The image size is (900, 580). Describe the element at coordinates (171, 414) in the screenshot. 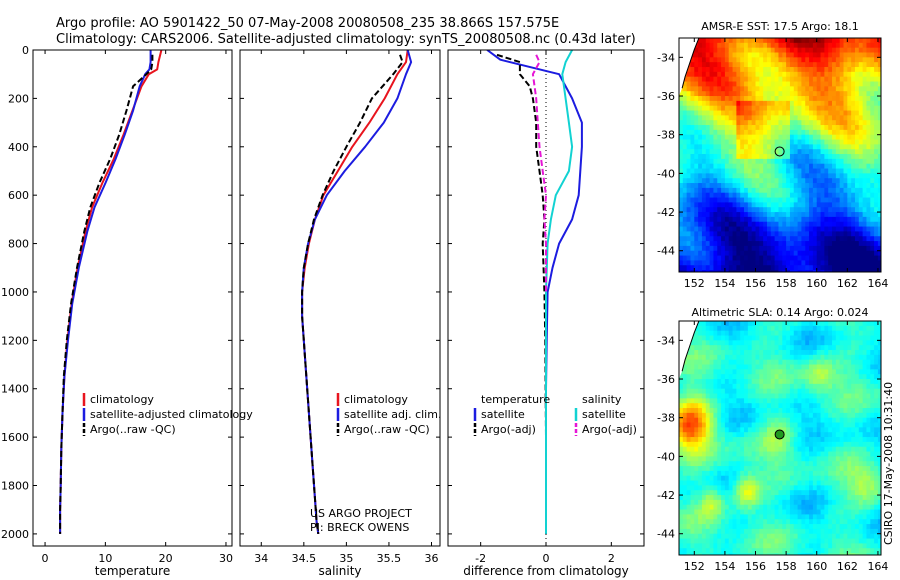

I see `legend-label-satellite: satellite-adjusted climatology` at that location.